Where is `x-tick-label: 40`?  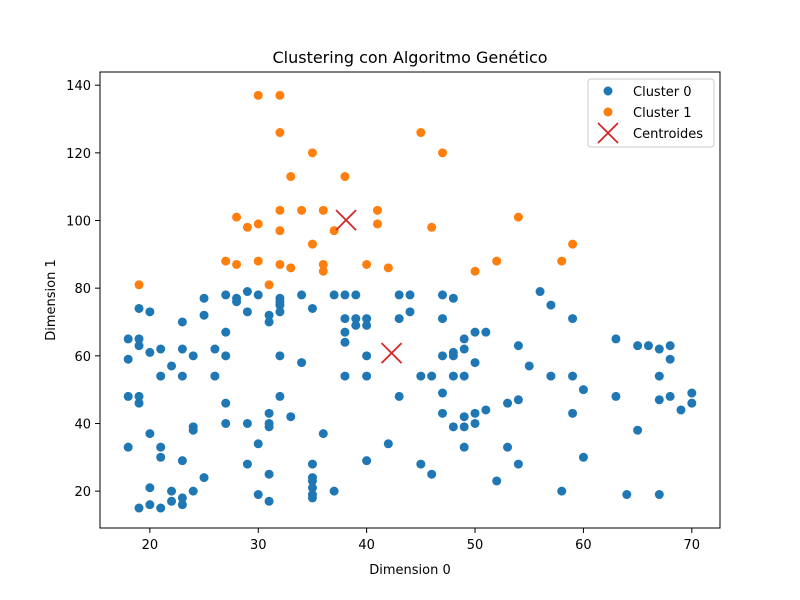
x-tick-label: 40 is located at coordinates (366, 545).